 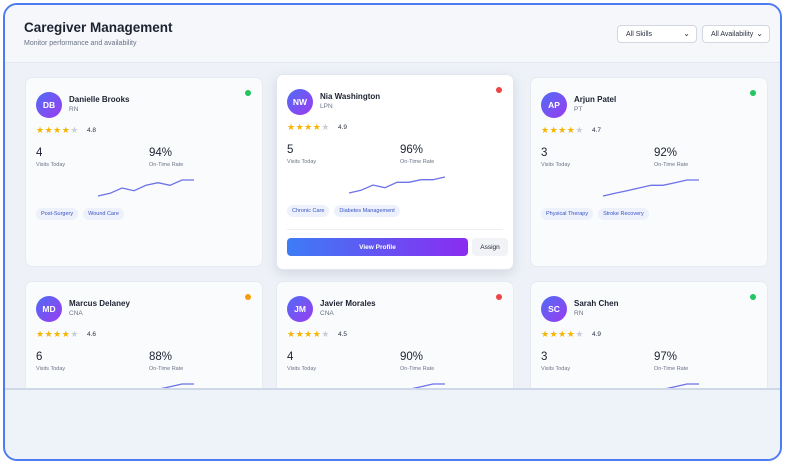 What do you see at coordinates (161, 153) in the screenshot?
I see `on-time-rate-value: 94%` at bounding box center [161, 153].